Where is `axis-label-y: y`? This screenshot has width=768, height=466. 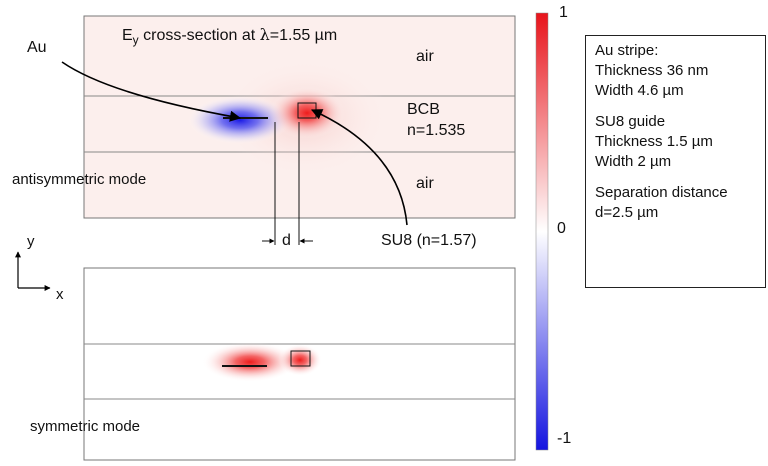
axis-label-y: y is located at coordinates (31, 241).